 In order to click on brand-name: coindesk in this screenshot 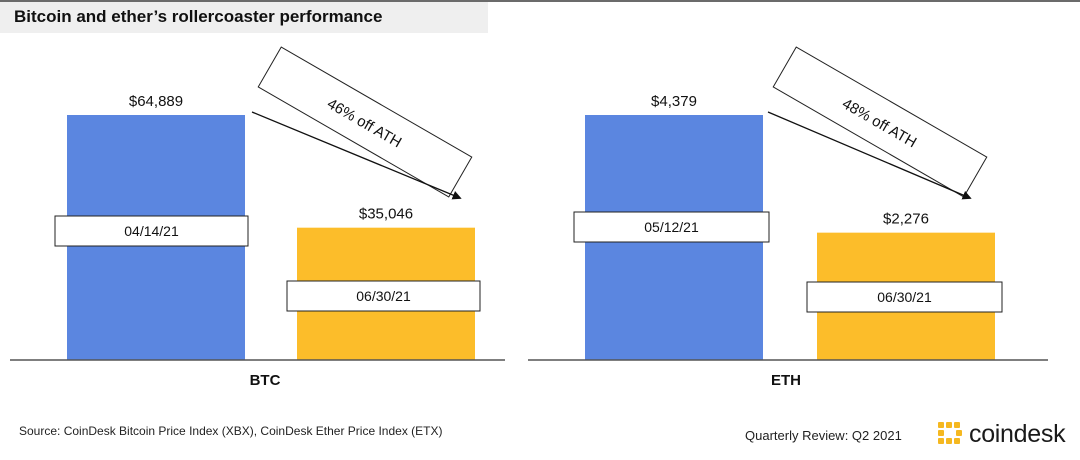, I will do `click(1017, 433)`.